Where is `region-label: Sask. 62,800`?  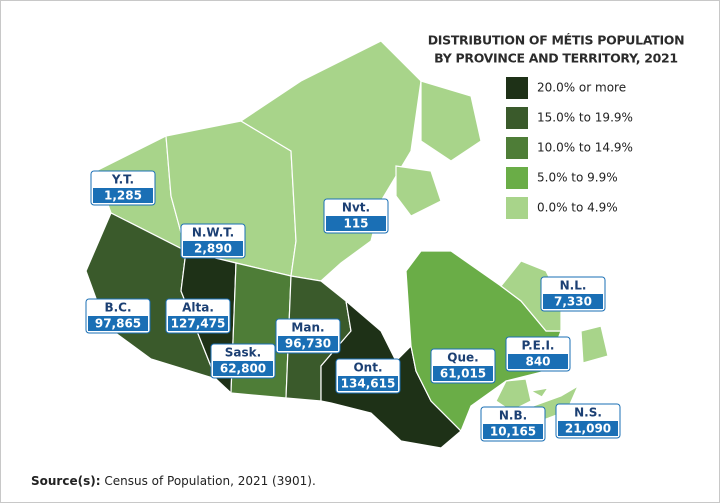 region-label: Sask. 62,800 is located at coordinates (243, 361).